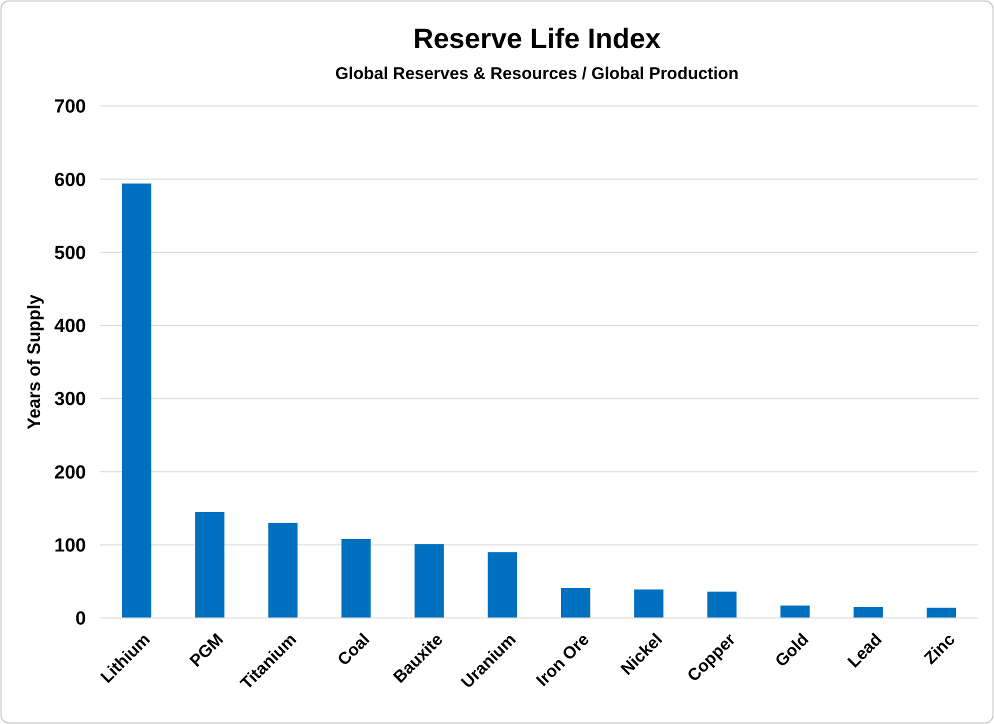  I want to click on y-tick-label: 600, so click(70, 180).